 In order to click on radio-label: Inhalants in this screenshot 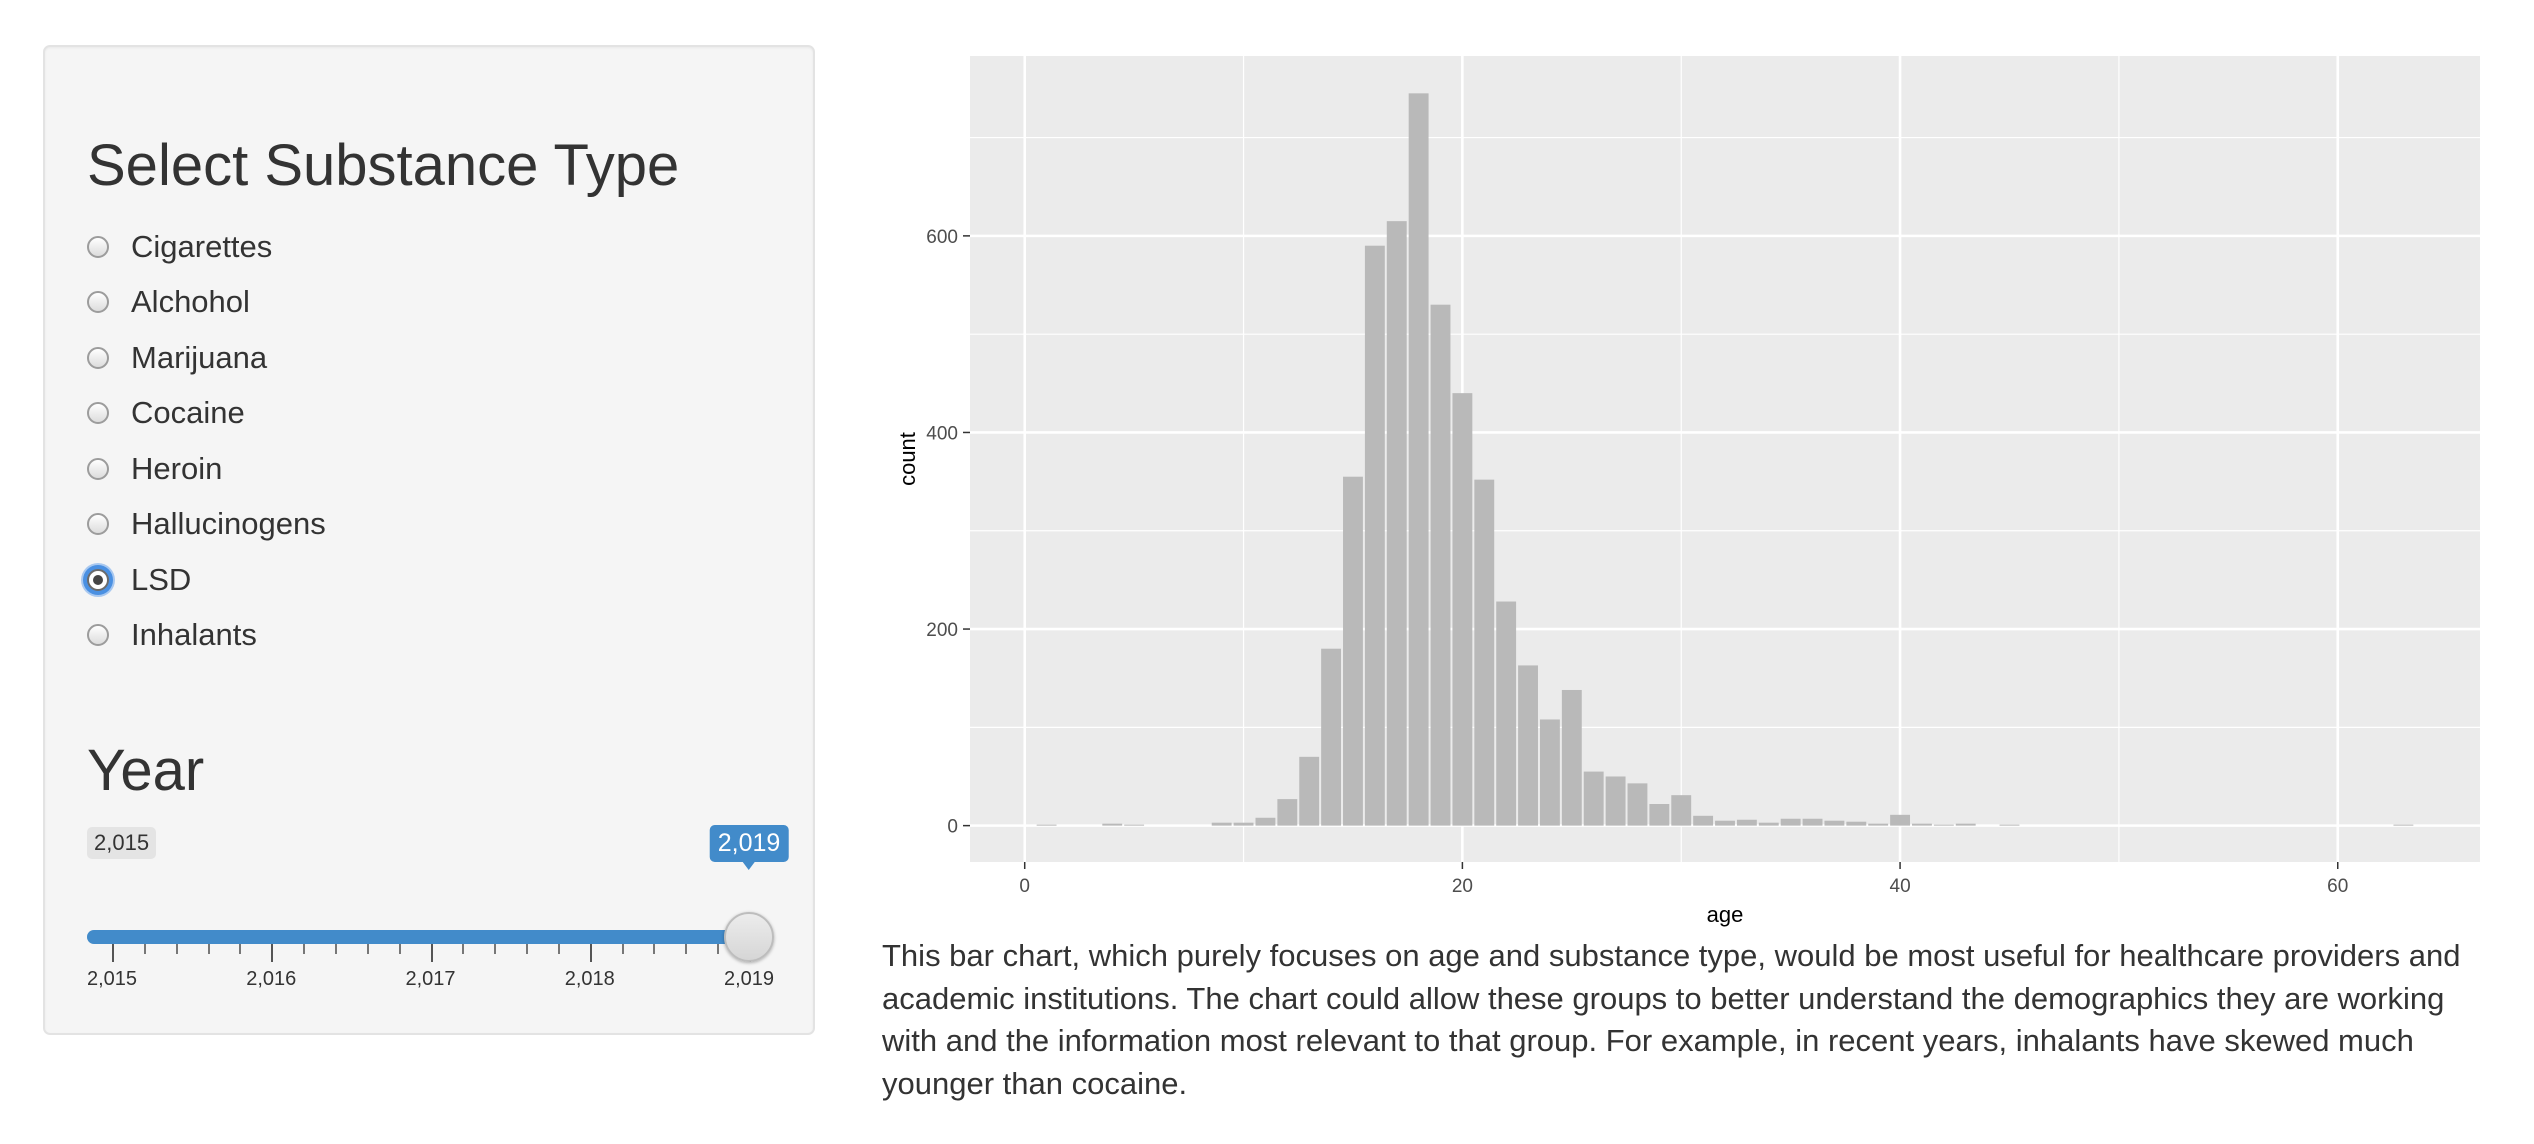, I will do `click(194, 635)`.